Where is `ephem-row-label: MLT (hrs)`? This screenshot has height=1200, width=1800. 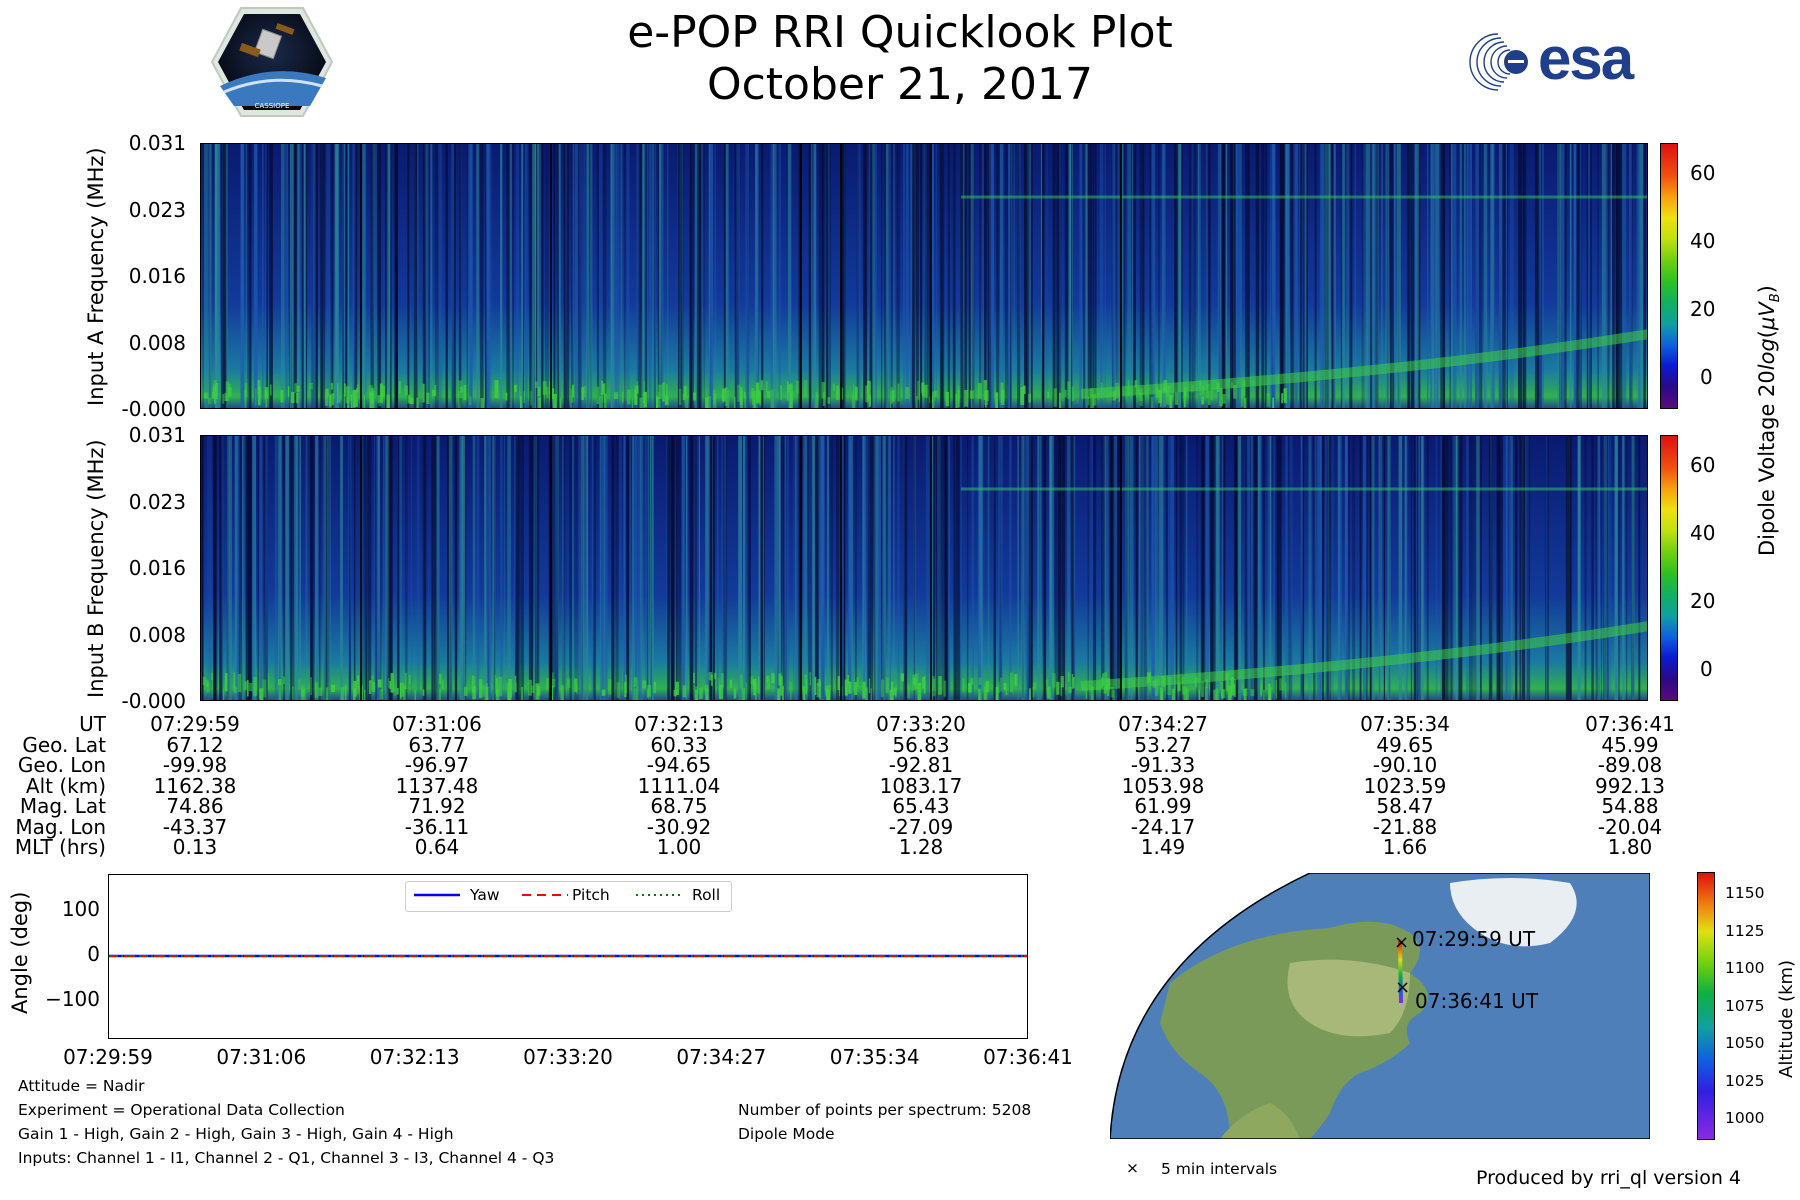
ephem-row-label: MLT (hrs) is located at coordinates (60, 847).